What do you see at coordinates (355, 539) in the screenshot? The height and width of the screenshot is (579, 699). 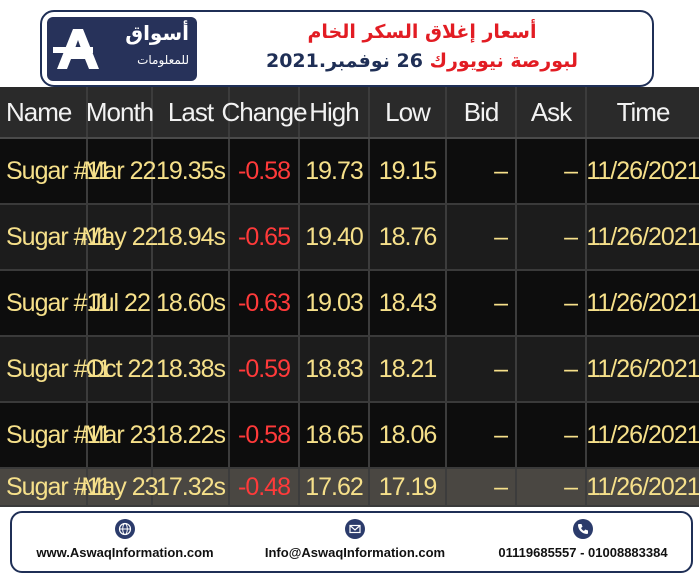 I see `email-item: Info@AswaqInformation.com` at bounding box center [355, 539].